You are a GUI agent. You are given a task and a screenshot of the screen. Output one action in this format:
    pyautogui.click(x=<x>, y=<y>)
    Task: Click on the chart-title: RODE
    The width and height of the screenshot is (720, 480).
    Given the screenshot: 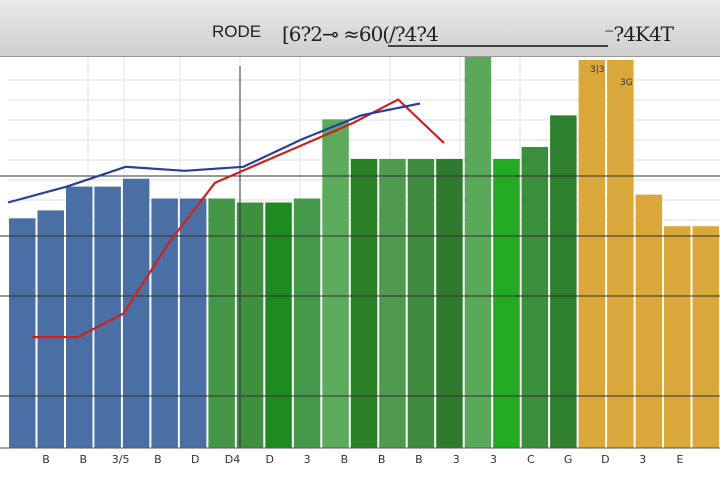 What is the action you would take?
    pyautogui.click(x=237, y=31)
    